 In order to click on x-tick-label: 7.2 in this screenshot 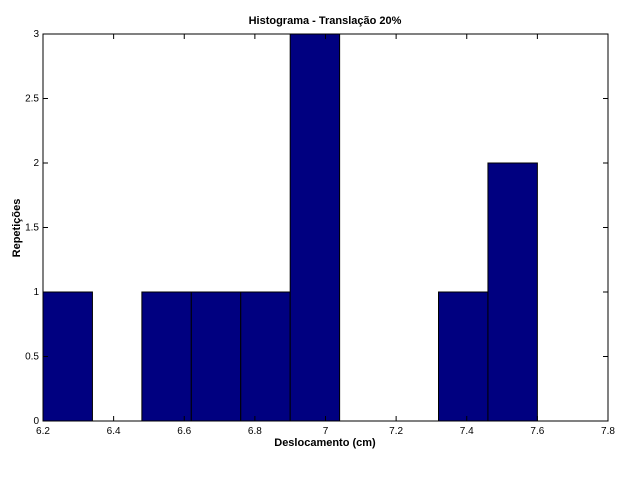, I will do `click(396, 431)`.